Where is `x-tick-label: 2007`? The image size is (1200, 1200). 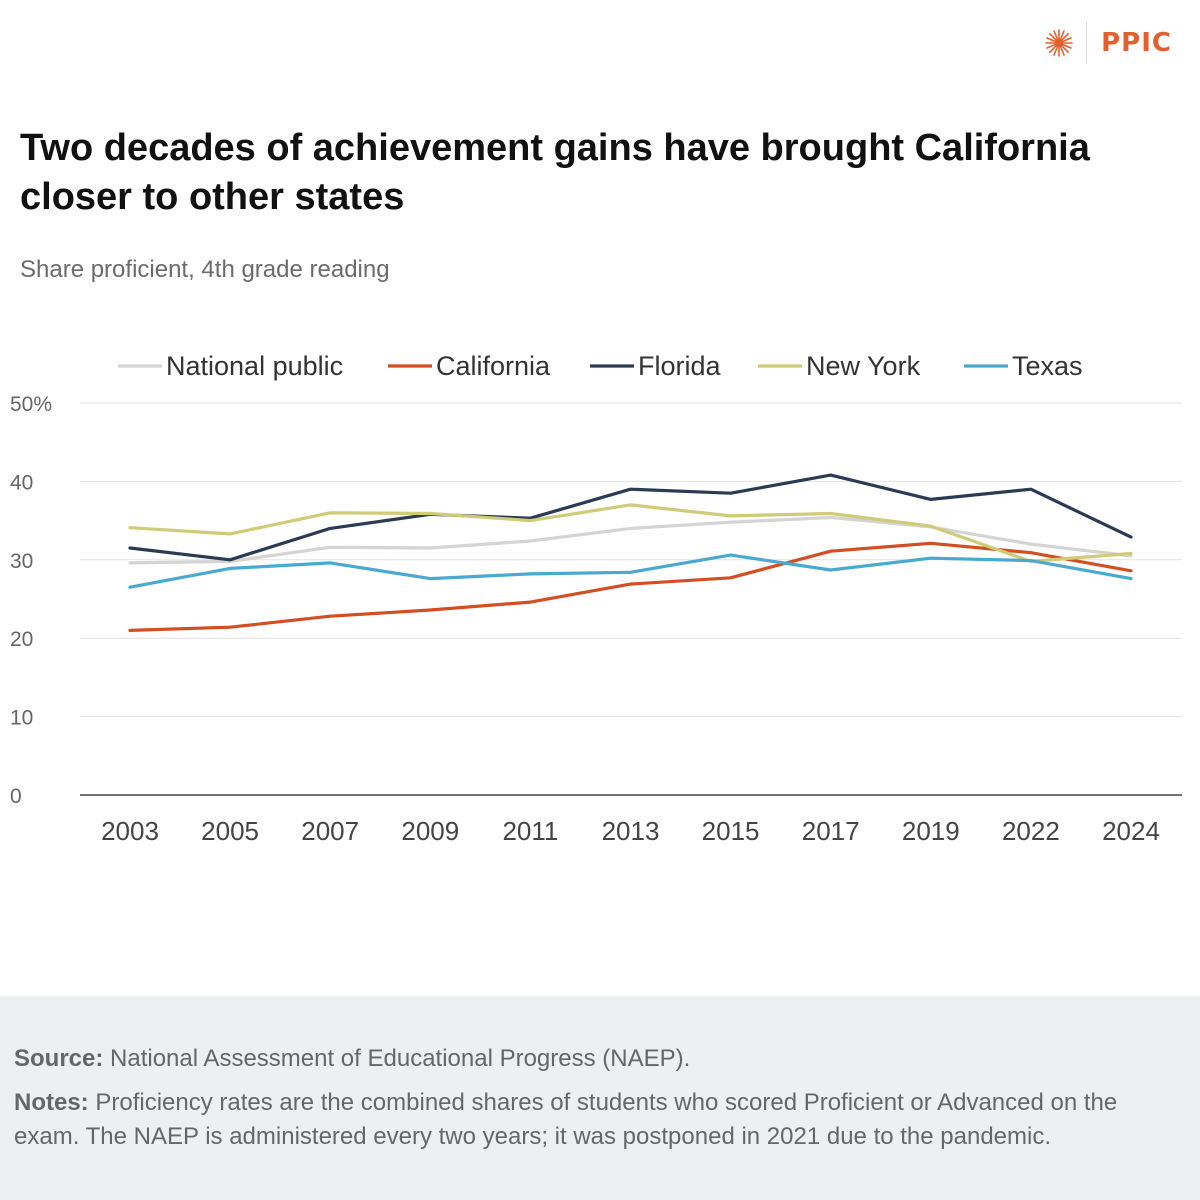 x-tick-label: 2007 is located at coordinates (330, 831).